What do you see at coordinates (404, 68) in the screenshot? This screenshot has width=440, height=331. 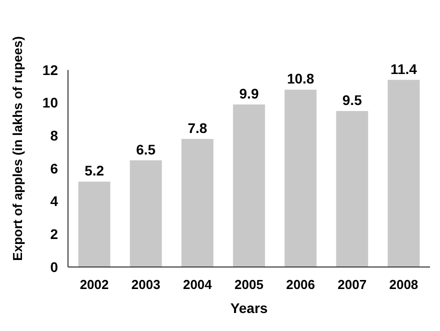 I see `data-label: 11.4` at bounding box center [404, 68].